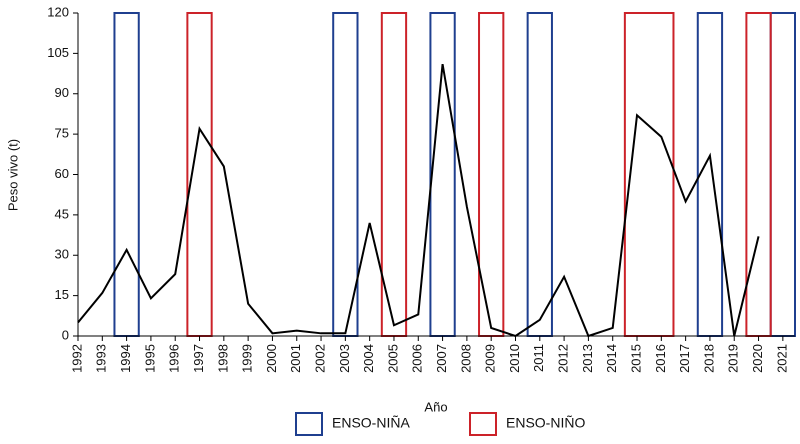 The width and height of the screenshot is (800, 444). What do you see at coordinates (62, 92) in the screenshot?
I see `y-tick-label: 90` at bounding box center [62, 92].